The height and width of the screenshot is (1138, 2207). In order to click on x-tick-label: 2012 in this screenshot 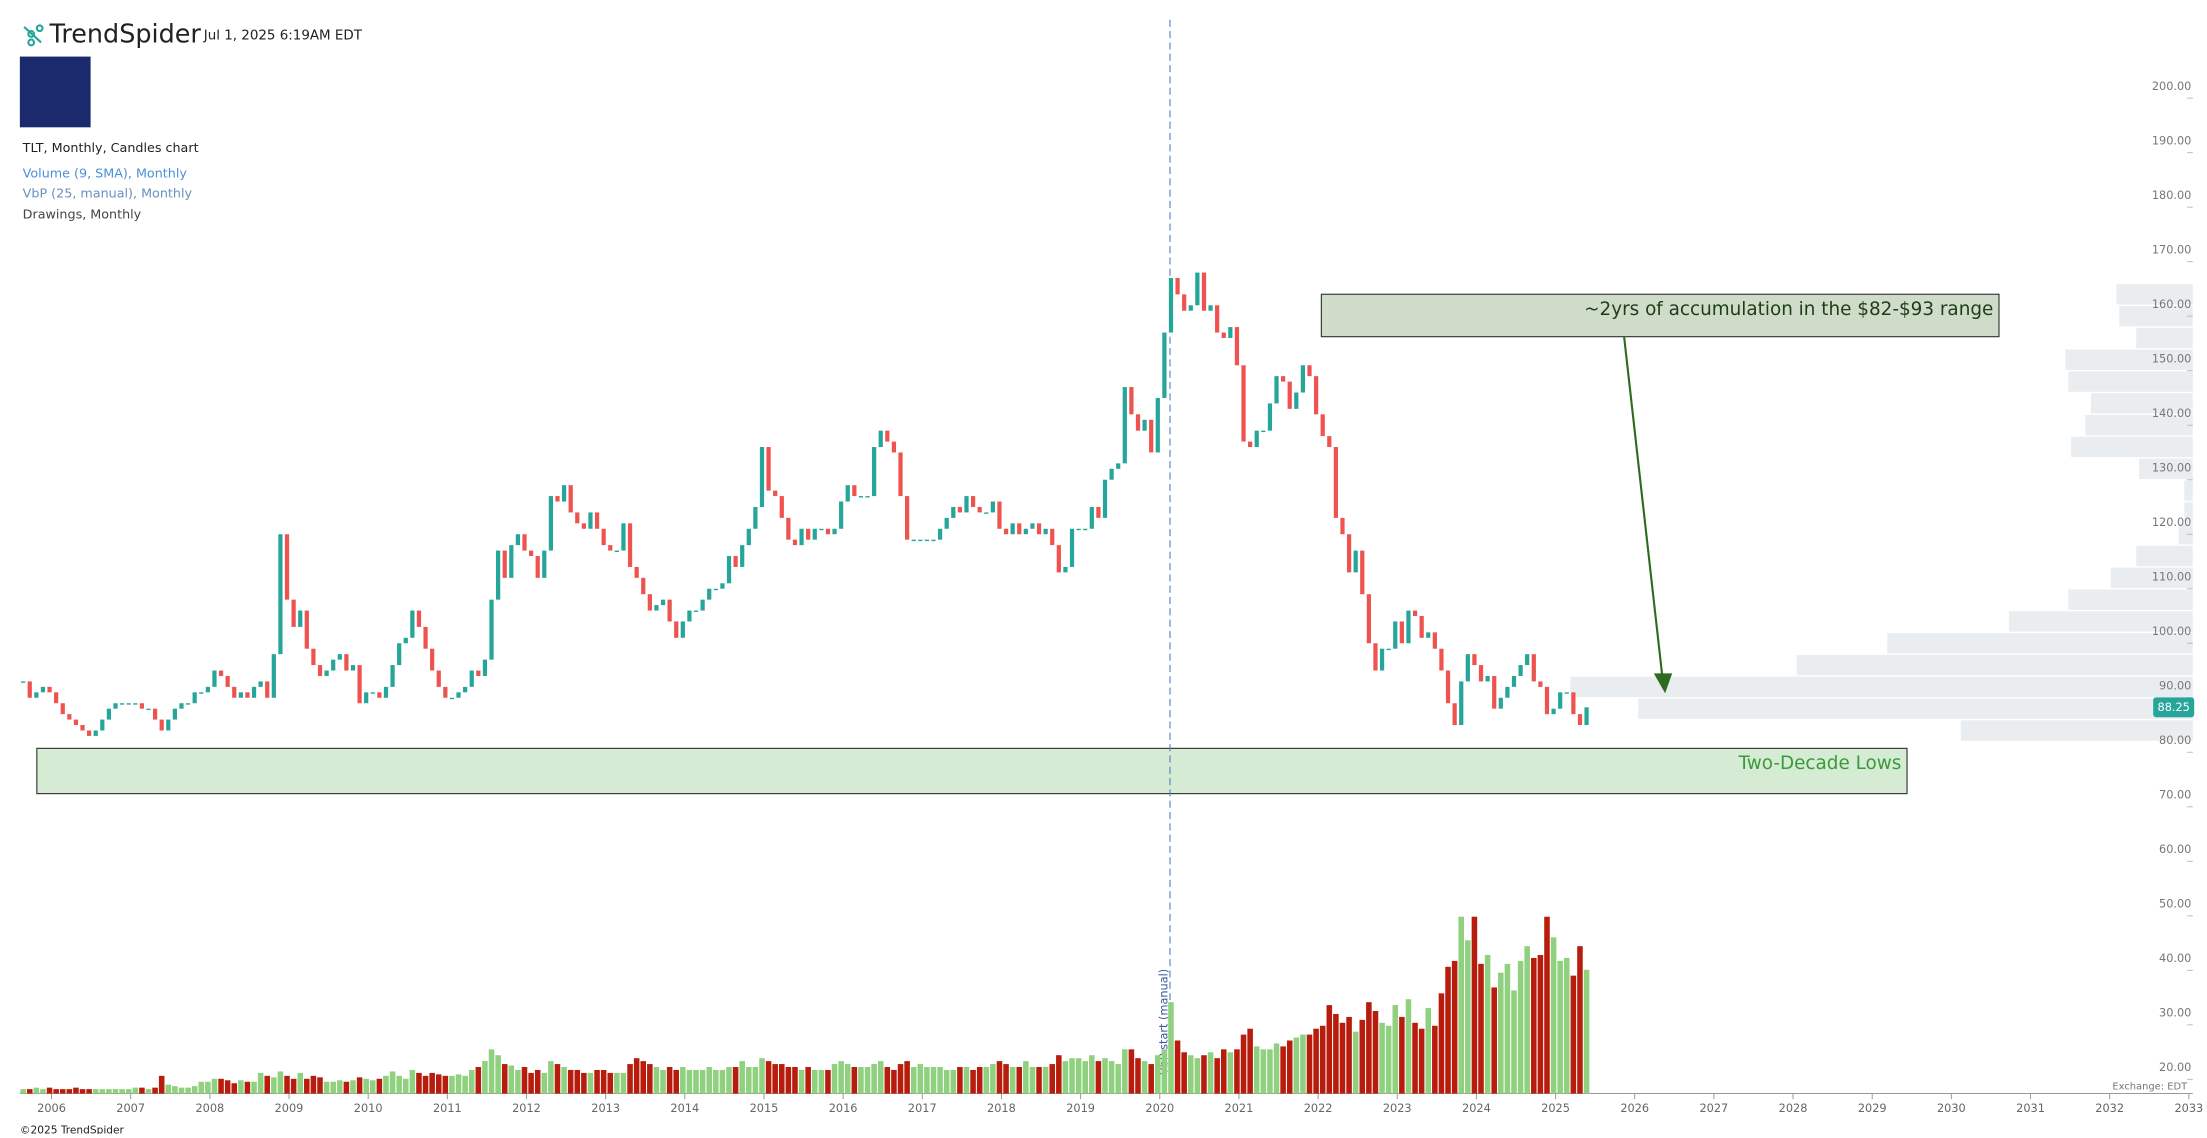, I will do `click(526, 1108)`.